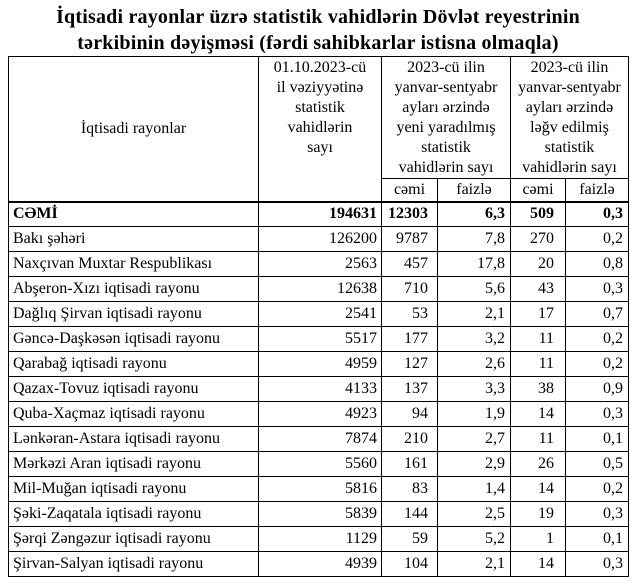 The image size is (636, 586). What do you see at coordinates (474, 489) in the screenshot?
I see `value-cell: 1,4` at bounding box center [474, 489].